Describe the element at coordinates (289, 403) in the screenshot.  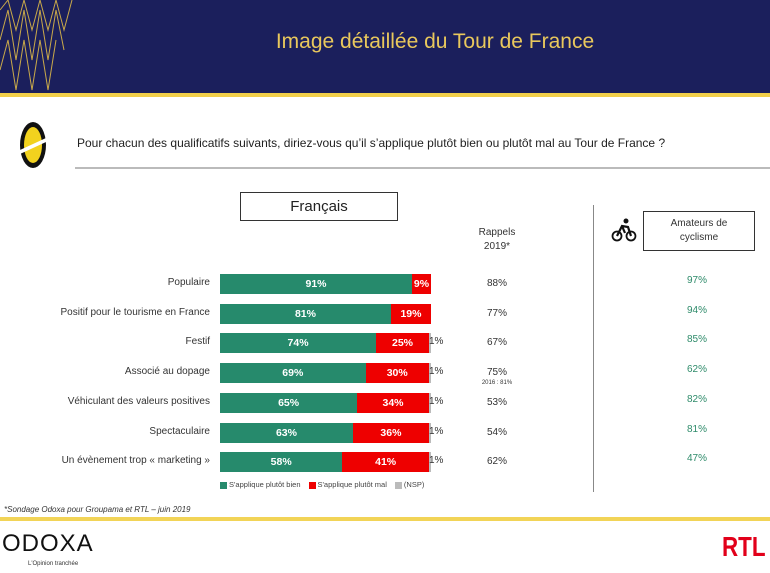
I see `bar-segment-bien: 65%` at that location.